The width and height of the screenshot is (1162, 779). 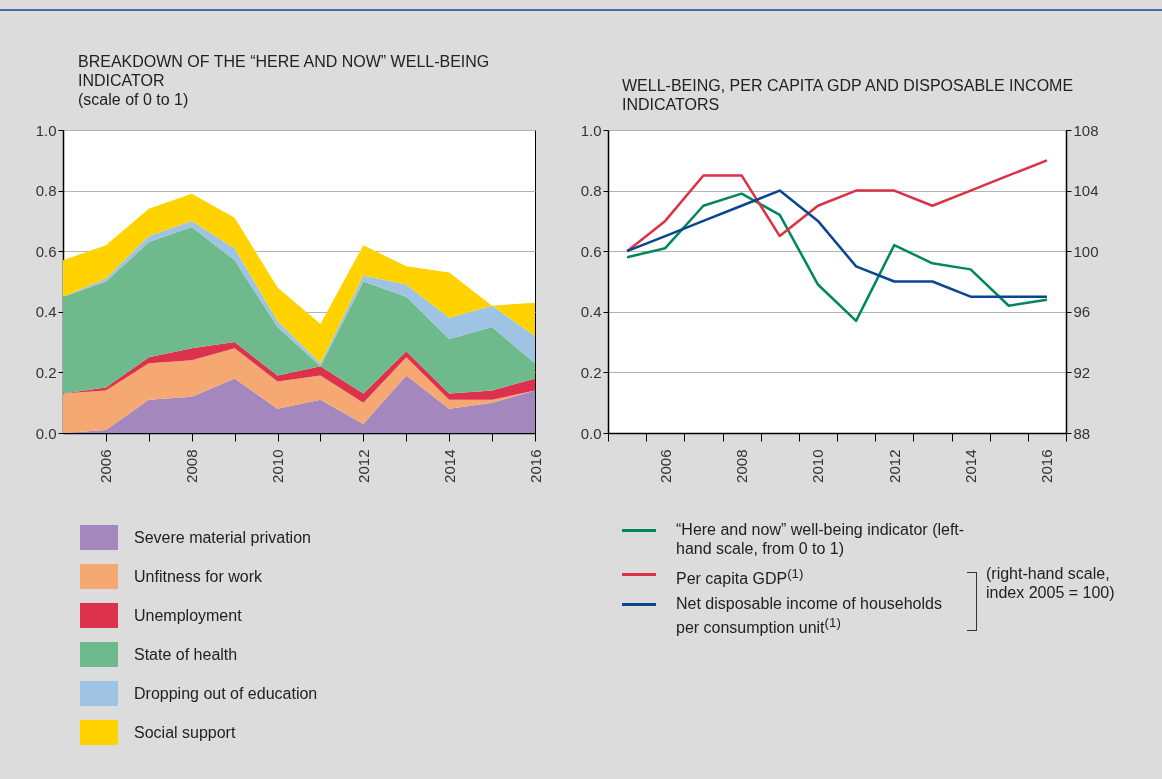 I want to click on y2-tick-label: 88, so click(x=1082, y=433).